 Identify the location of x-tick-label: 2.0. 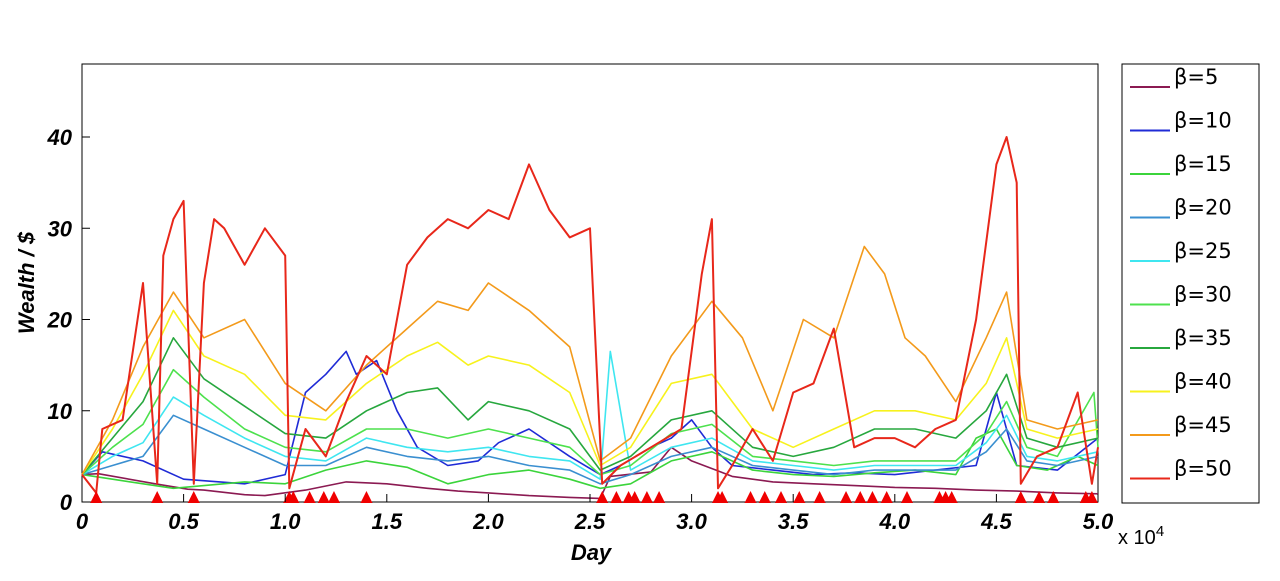
(488, 521).